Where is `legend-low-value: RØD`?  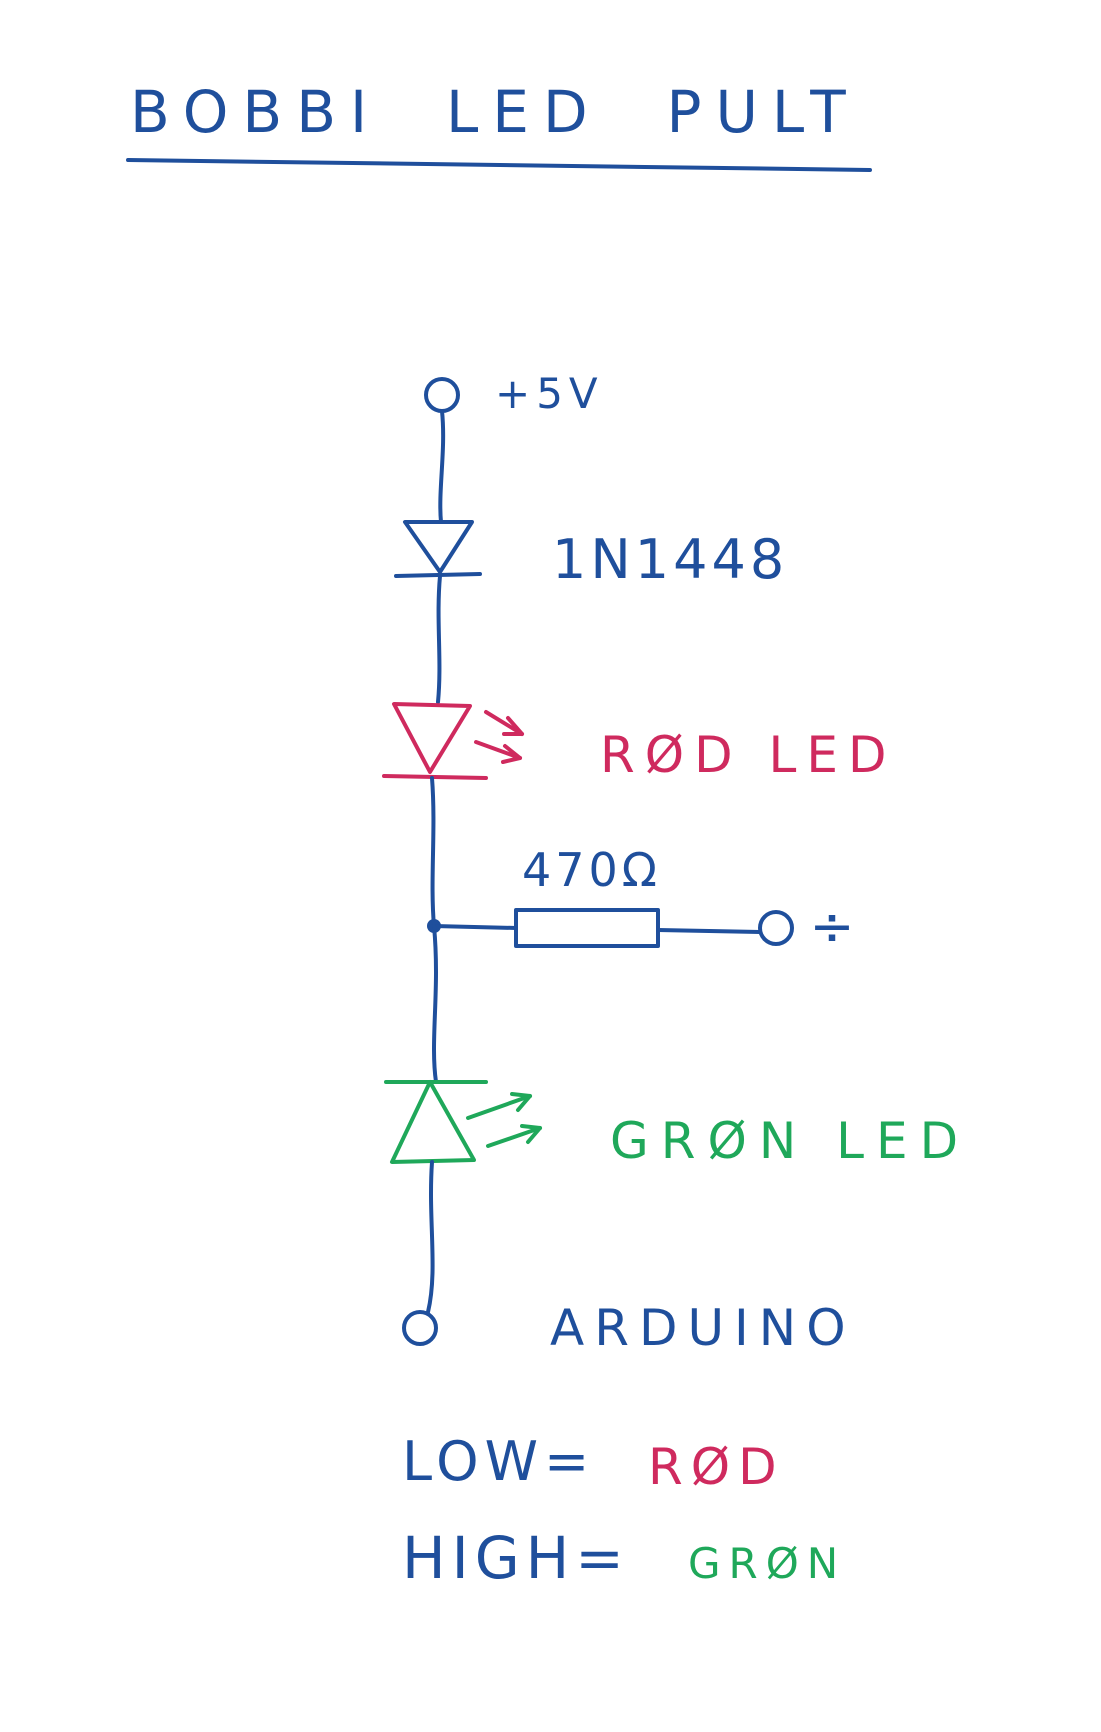
legend-low-value: RØD is located at coordinates (716, 1467).